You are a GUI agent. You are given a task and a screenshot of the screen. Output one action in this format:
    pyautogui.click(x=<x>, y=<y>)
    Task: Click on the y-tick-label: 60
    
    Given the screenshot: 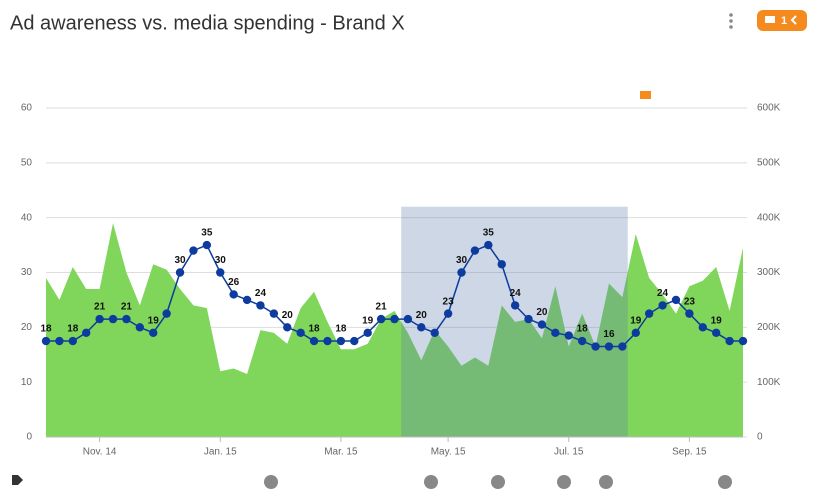 What is the action you would take?
    pyautogui.click(x=27, y=108)
    